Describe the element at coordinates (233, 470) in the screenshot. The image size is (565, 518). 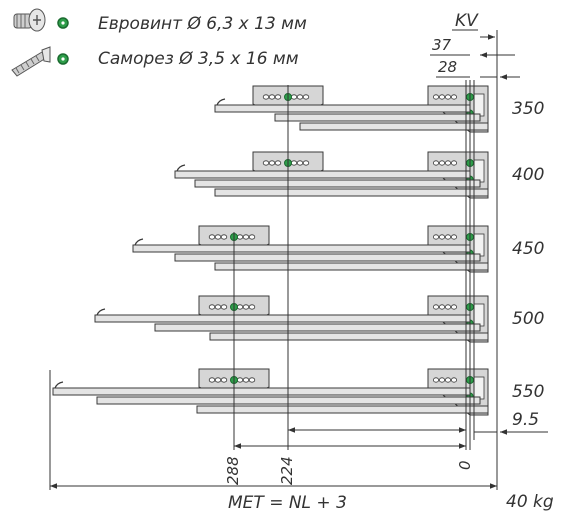
I see `dim-288: 288` at that location.